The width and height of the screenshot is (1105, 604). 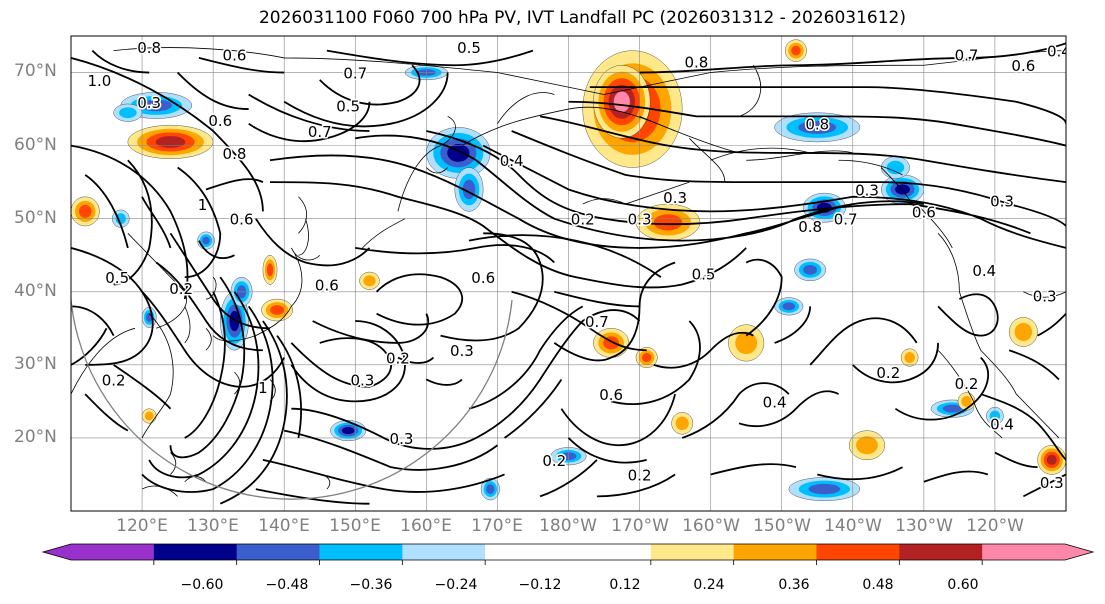 I want to click on colorbar-tick-p024: 0.24, so click(x=709, y=585).